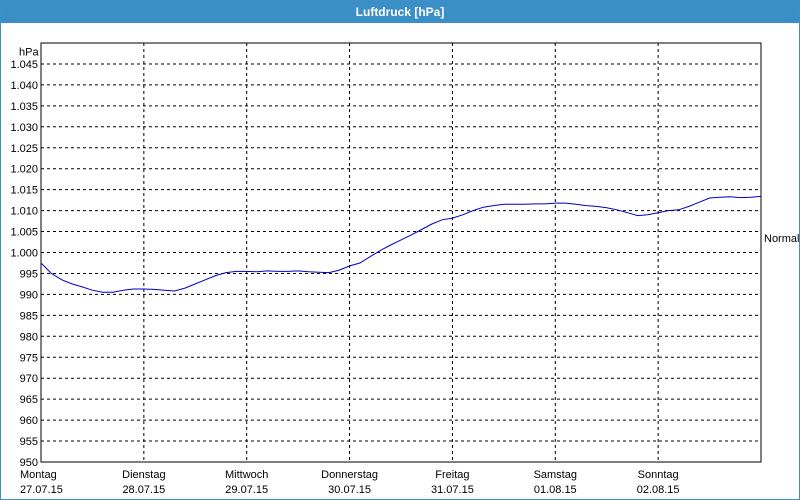  What do you see at coordinates (400, 12) in the screenshot?
I see `window-title: Luftdruck [hPa]` at bounding box center [400, 12].